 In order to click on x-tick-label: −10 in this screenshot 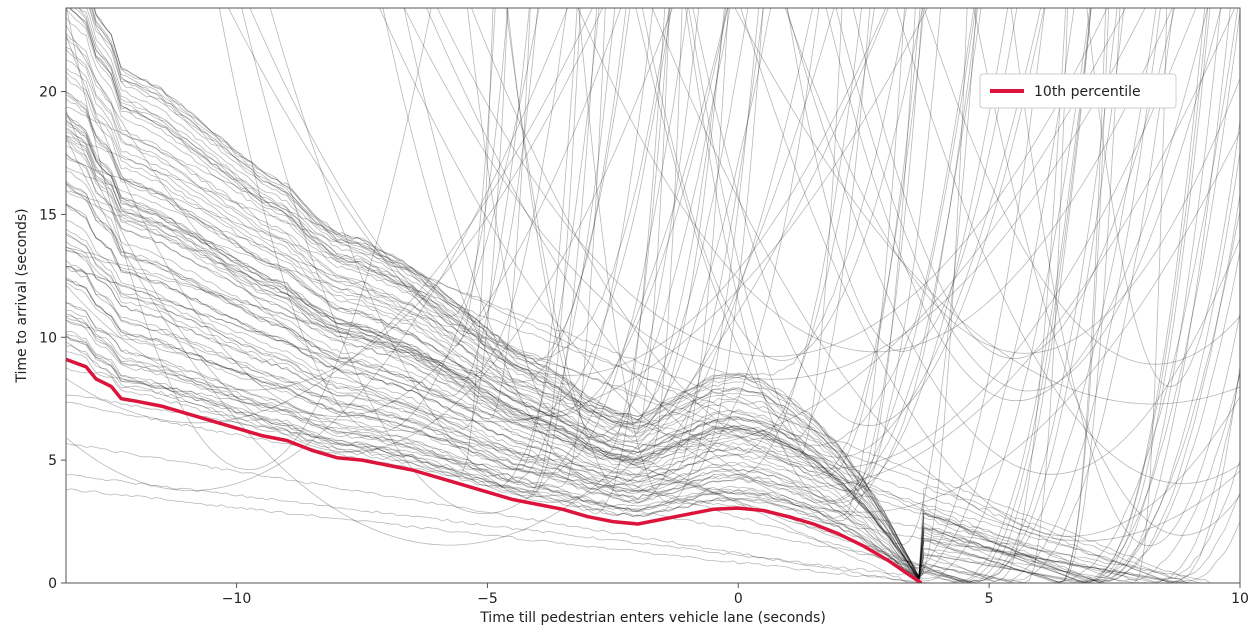, I will do `click(237, 599)`.